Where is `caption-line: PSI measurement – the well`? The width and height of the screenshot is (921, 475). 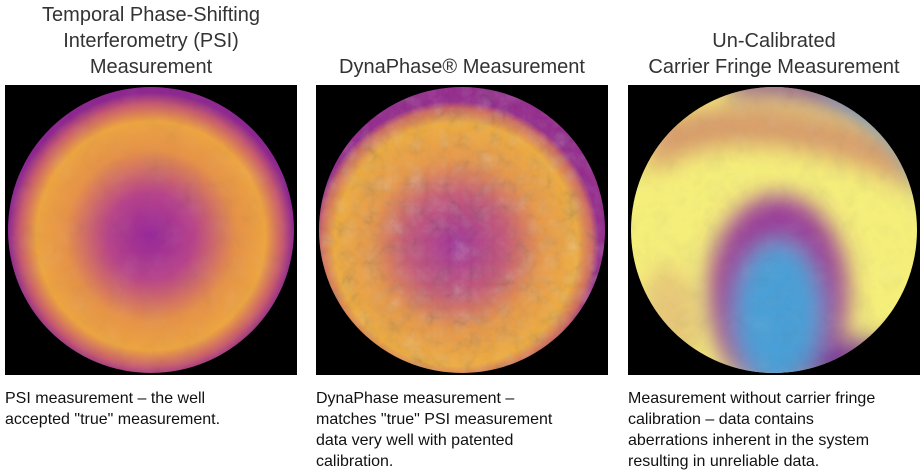
caption-line: PSI measurement – the well is located at coordinates (105, 398).